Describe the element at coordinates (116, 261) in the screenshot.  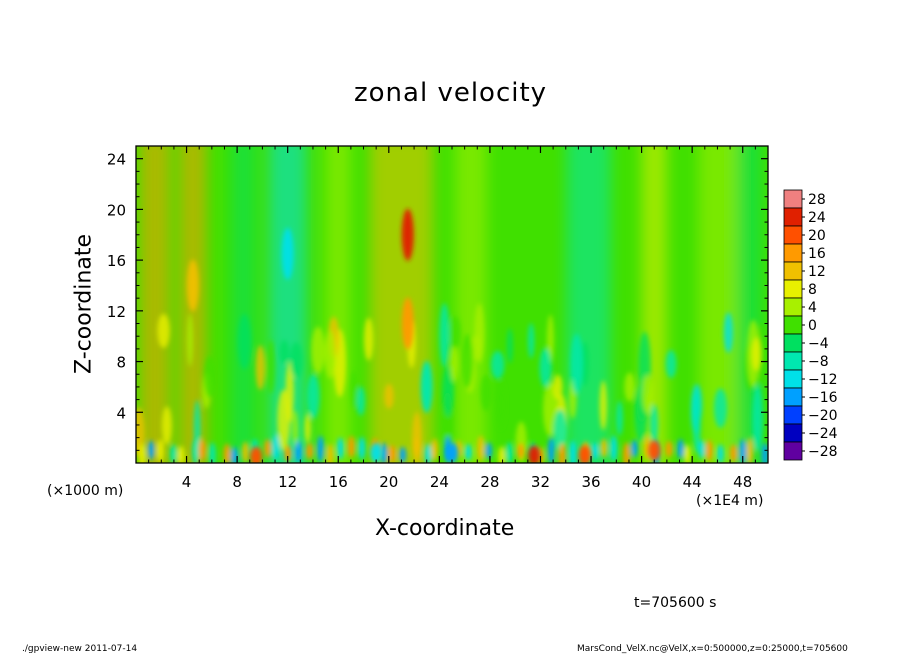
I see `y-tick-label: 16` at that location.